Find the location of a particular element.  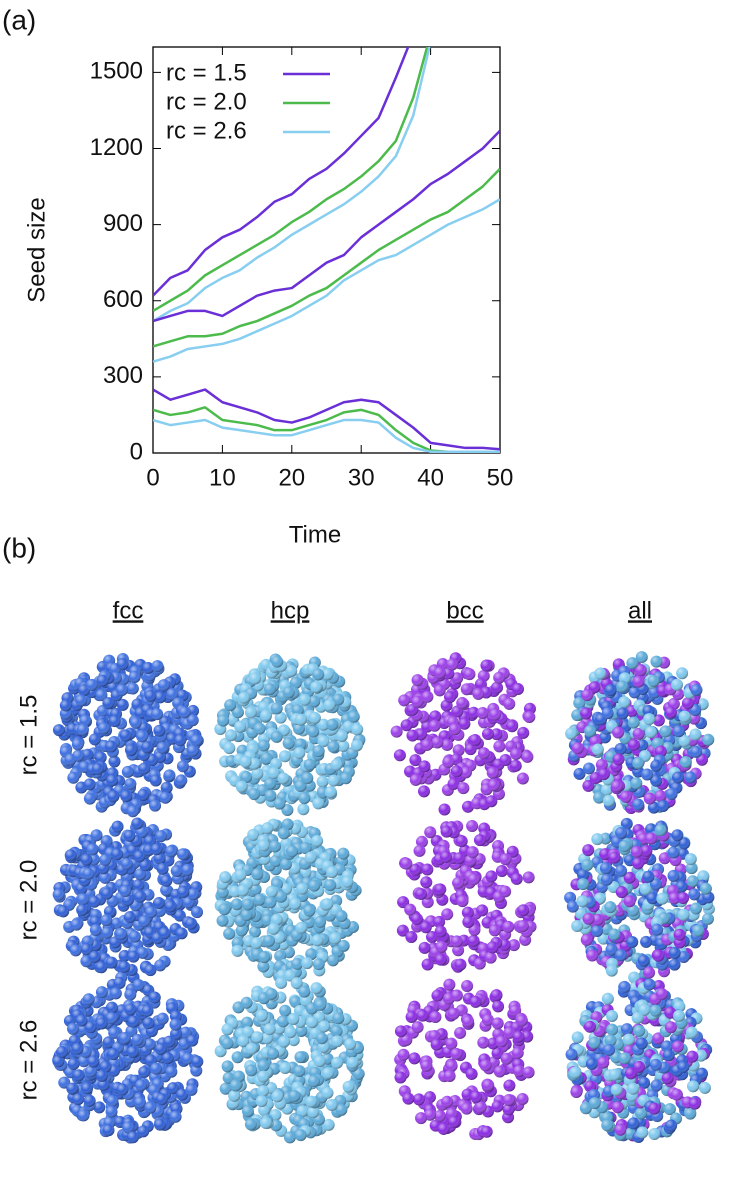

y-tick-label: 0 is located at coordinates (136, 451).